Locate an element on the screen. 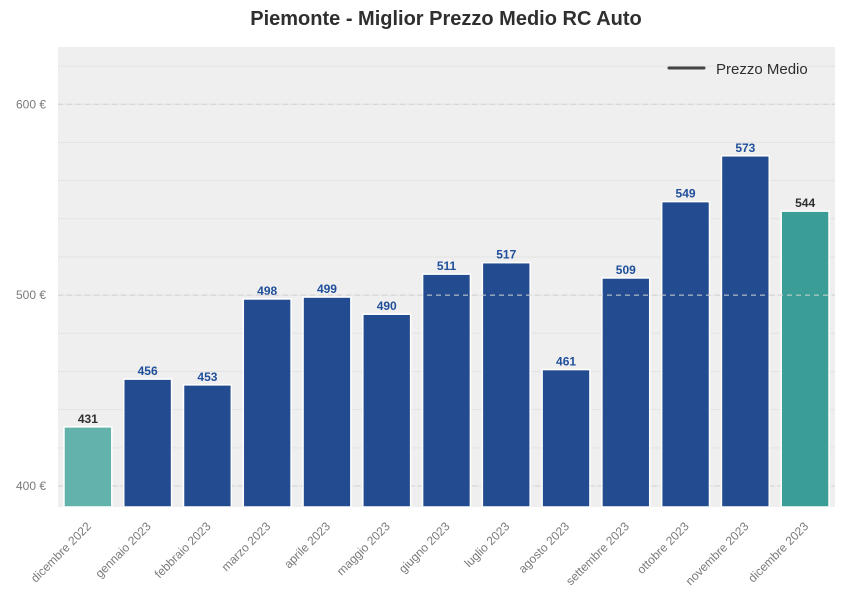 The width and height of the screenshot is (850, 610). x-tick-label: aprile 2023 is located at coordinates (307, 545).